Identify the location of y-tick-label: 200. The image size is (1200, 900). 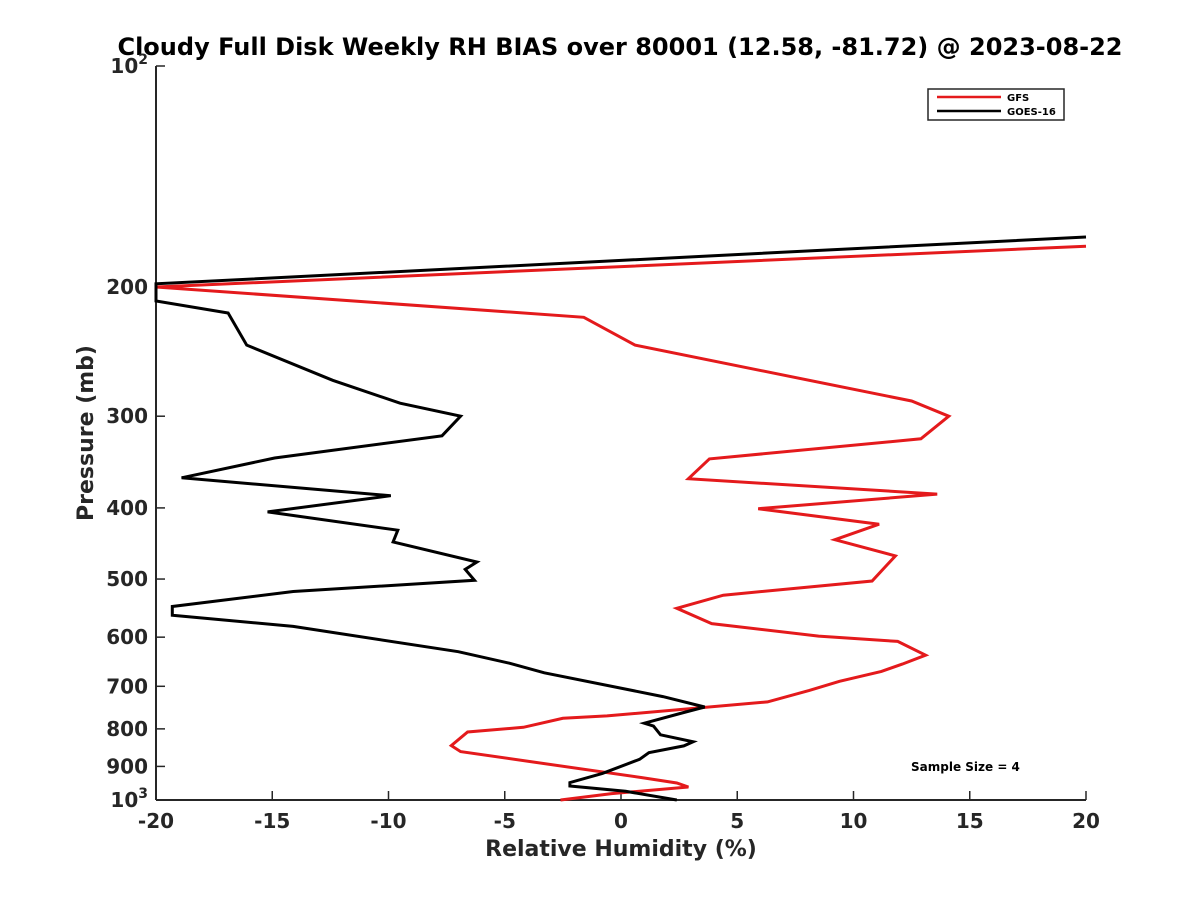
(127, 287).